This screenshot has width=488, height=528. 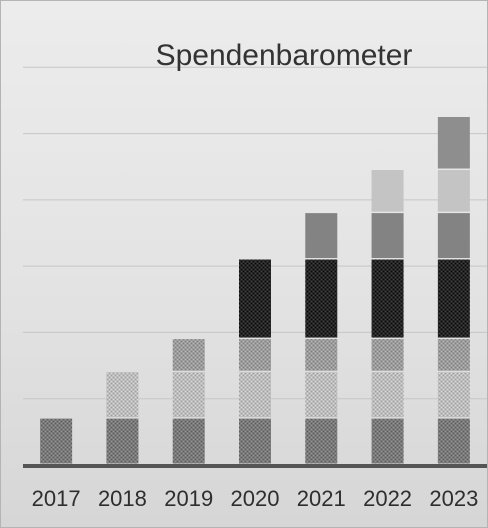 I want to click on x-tick-label-2021: 2021, so click(x=321, y=498).